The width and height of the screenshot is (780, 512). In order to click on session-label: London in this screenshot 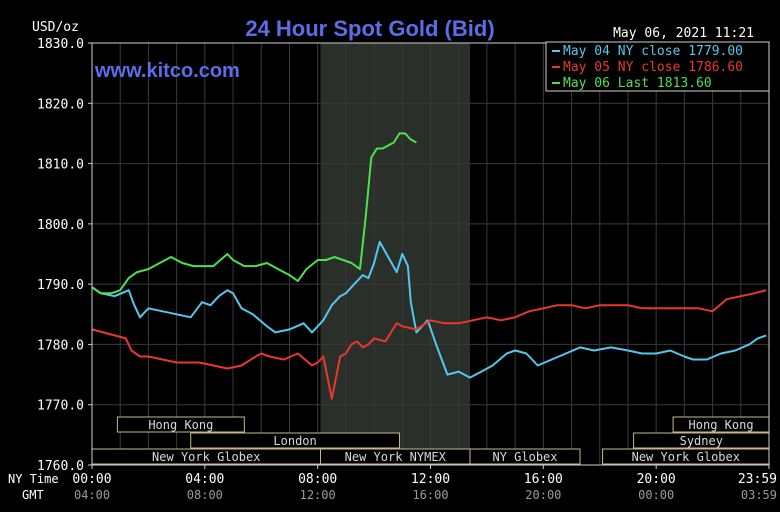, I will do `click(294, 441)`.